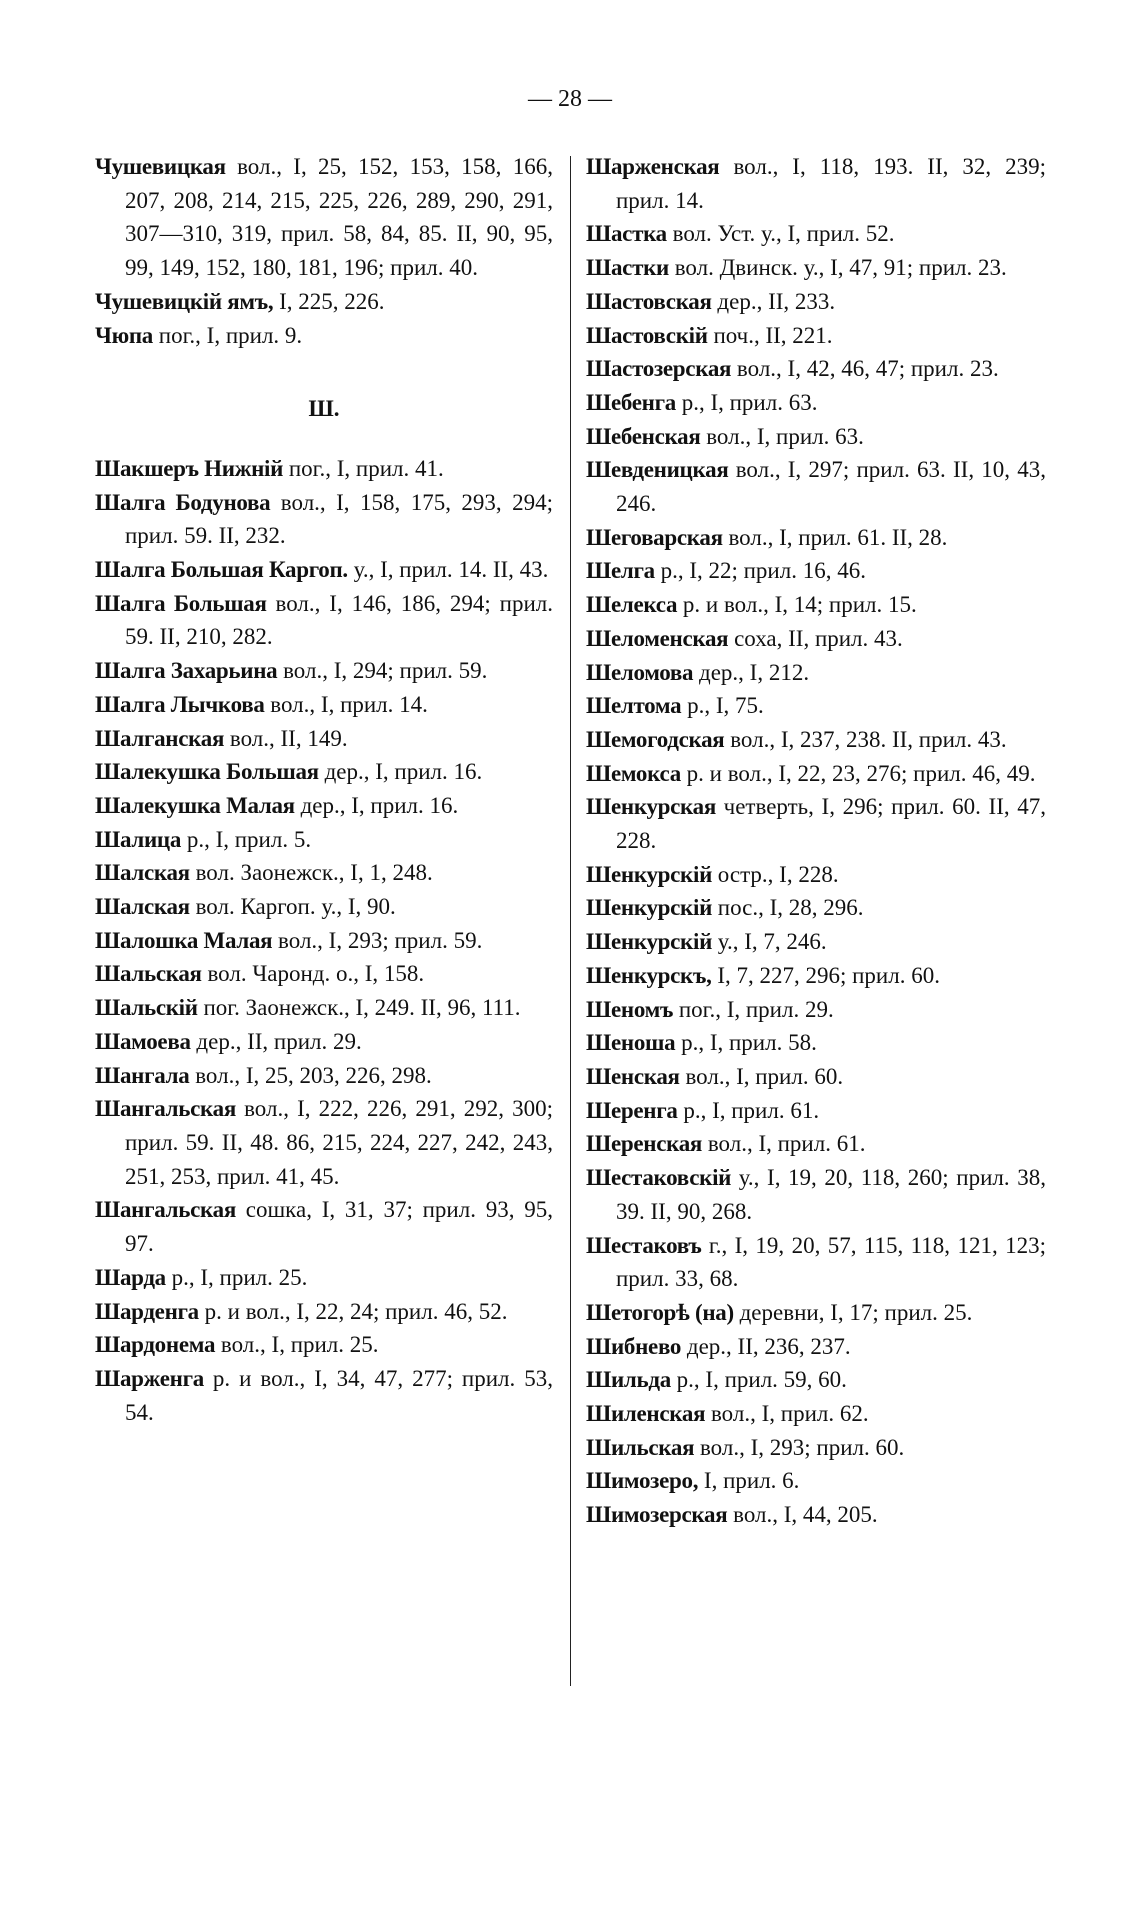  Describe the element at coordinates (221, 570) in the screenshot. I see `entry-head: Шалга Большая Каргоп.` at that location.